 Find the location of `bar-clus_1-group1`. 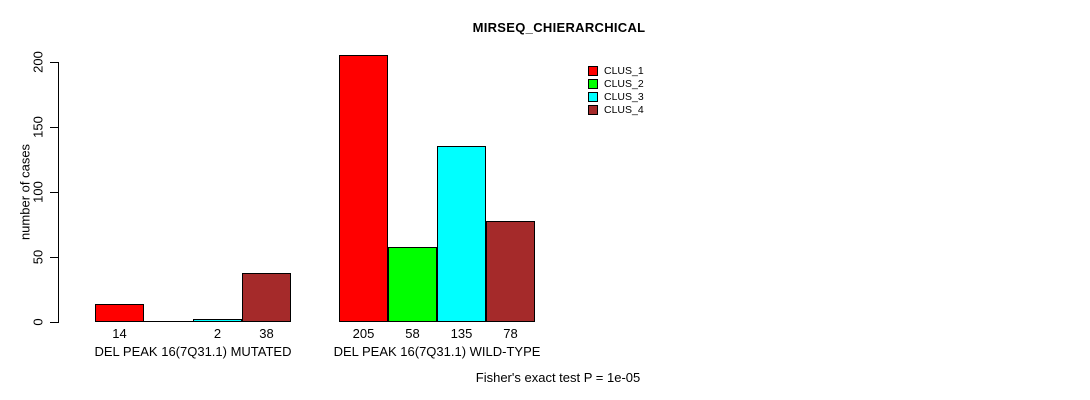

bar-clus_1-group1 is located at coordinates (119, 313).